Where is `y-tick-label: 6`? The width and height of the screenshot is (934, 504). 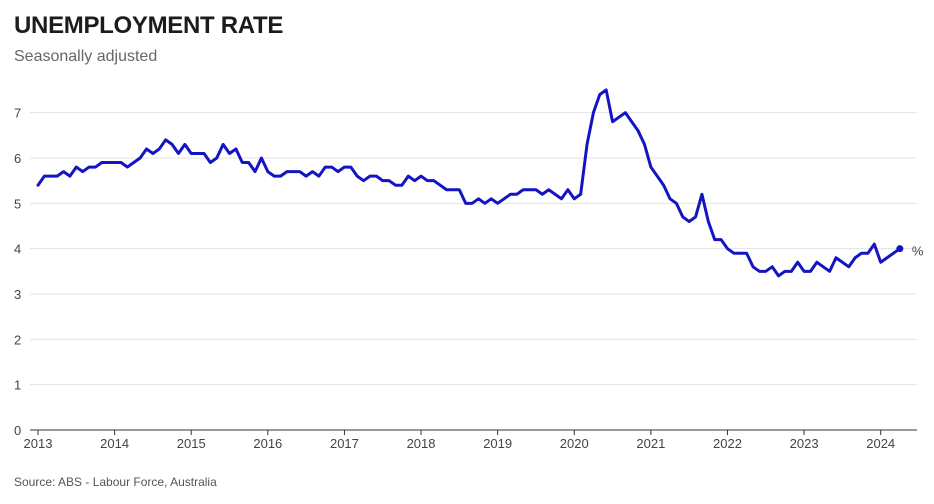
y-tick-label: 6 is located at coordinates (17, 158).